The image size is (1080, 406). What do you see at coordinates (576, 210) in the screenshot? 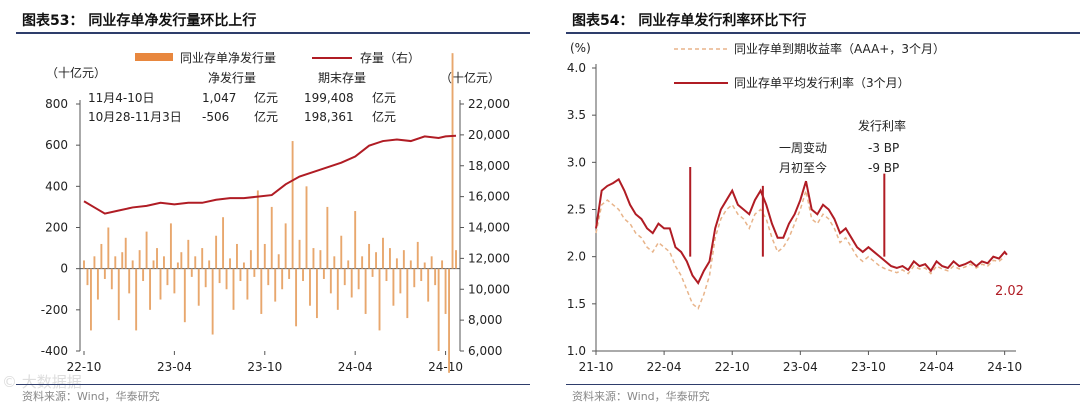
I see `y-tick-label: 2.5` at bounding box center [576, 210].